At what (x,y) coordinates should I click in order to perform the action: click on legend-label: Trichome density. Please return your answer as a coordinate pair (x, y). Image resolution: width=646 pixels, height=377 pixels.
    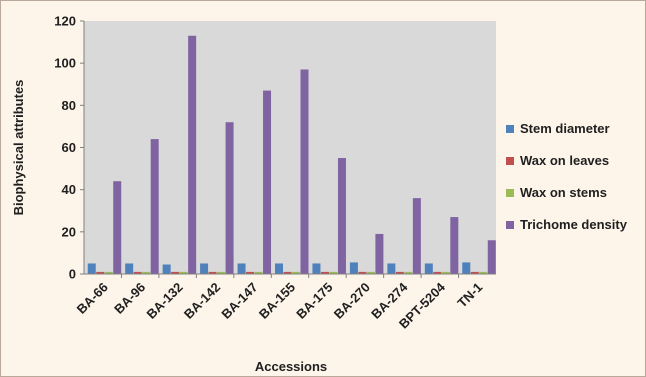
    Looking at the image, I should click on (574, 224).